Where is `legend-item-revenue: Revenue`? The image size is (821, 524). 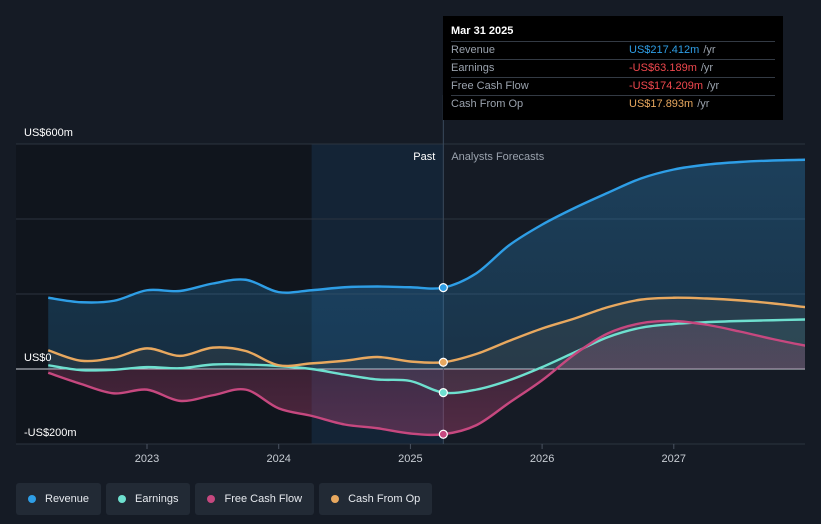
legend-item-revenue: Revenue is located at coordinates (59, 499).